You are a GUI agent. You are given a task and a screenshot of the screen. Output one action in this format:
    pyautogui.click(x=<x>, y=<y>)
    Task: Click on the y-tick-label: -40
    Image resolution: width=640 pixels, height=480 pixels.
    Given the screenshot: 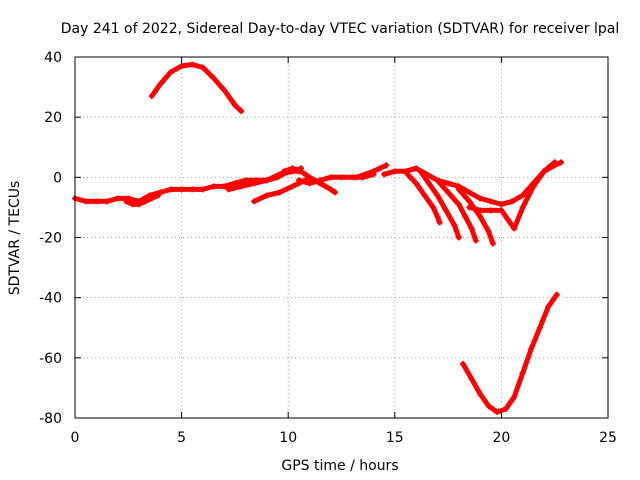 What is the action you would take?
    pyautogui.click(x=50, y=299)
    